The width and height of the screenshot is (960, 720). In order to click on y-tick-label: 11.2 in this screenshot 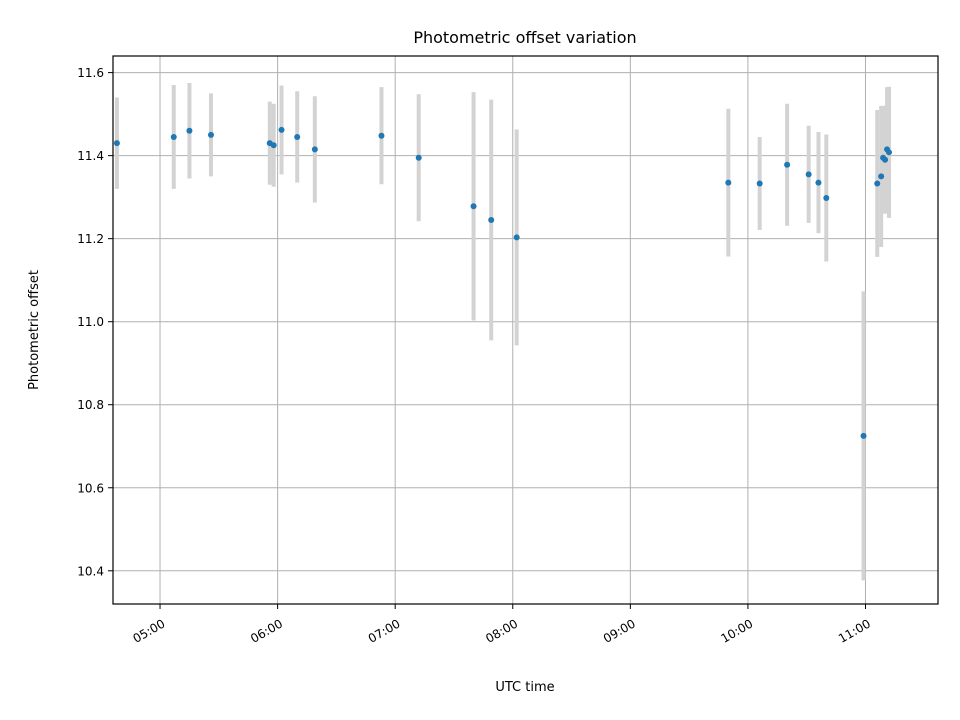, I will do `click(90, 239)`.